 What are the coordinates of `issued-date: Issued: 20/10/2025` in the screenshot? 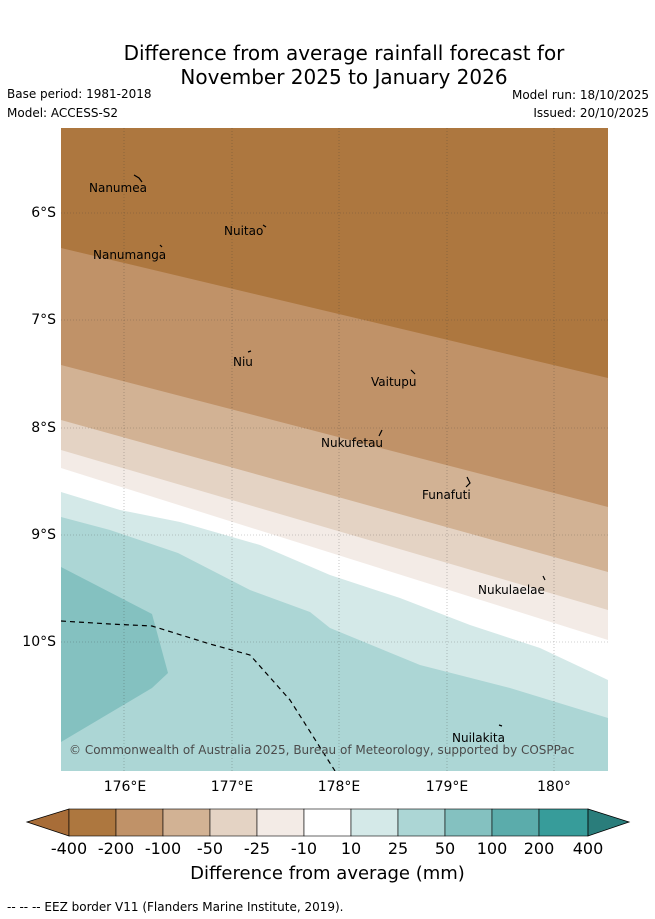 It's located at (591, 113).